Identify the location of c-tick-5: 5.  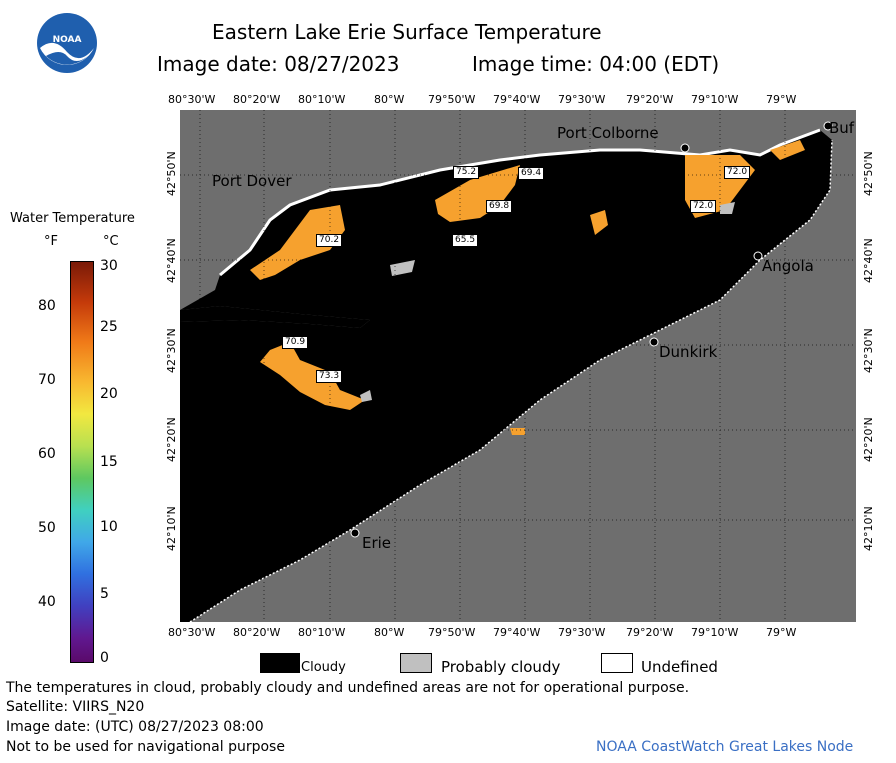
(104, 594).